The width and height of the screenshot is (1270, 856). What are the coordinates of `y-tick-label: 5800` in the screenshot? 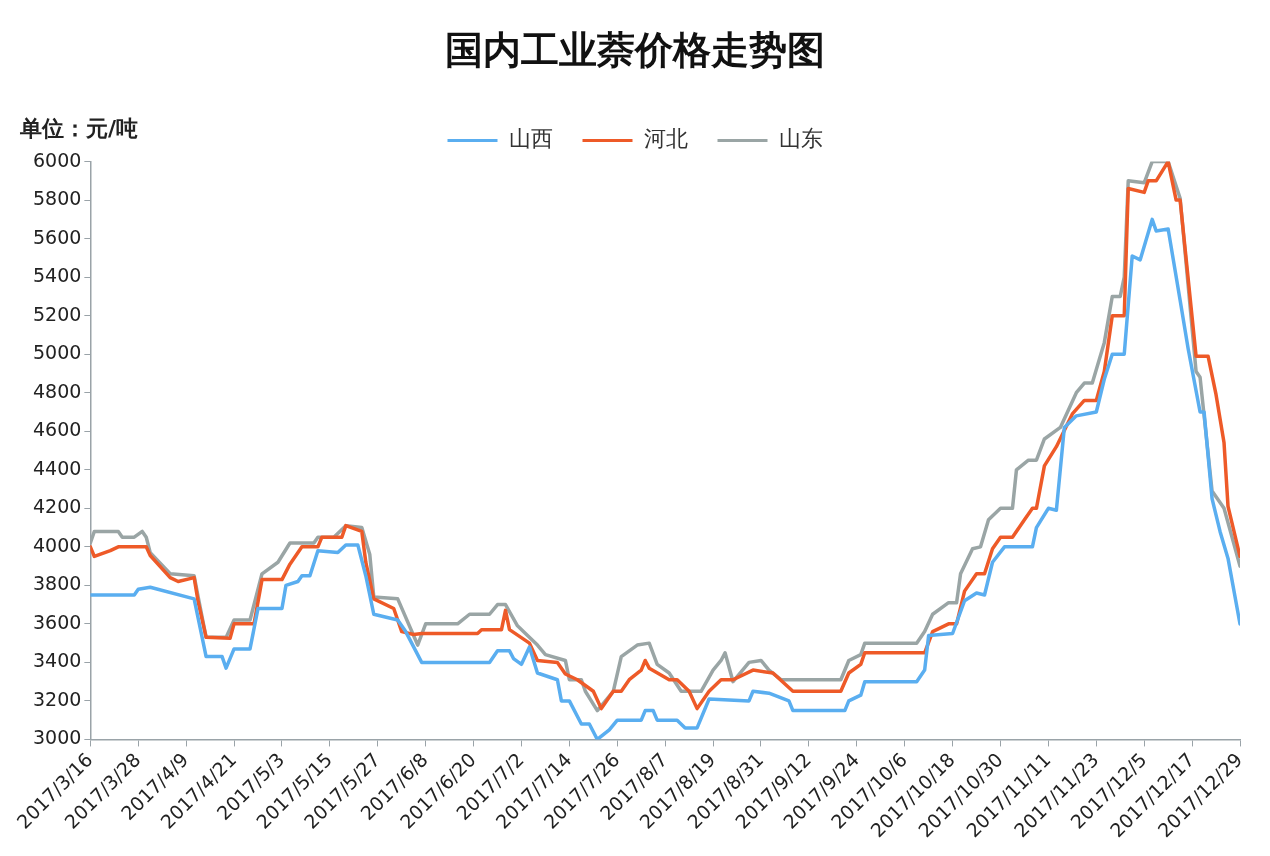 It's located at (57, 198).